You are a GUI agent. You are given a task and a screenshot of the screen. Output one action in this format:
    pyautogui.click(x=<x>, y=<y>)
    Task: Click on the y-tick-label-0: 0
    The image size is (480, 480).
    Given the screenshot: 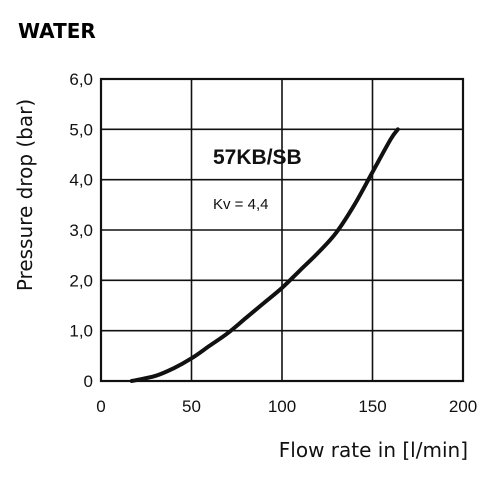 What is the action you would take?
    pyautogui.click(x=88, y=381)
    